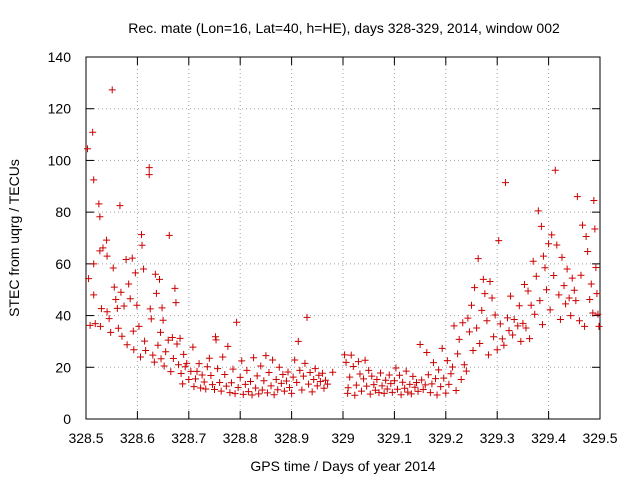 The height and width of the screenshot is (480, 640). I want to click on x-axis-label: GPS time / Days of year 2014, so click(342, 466).